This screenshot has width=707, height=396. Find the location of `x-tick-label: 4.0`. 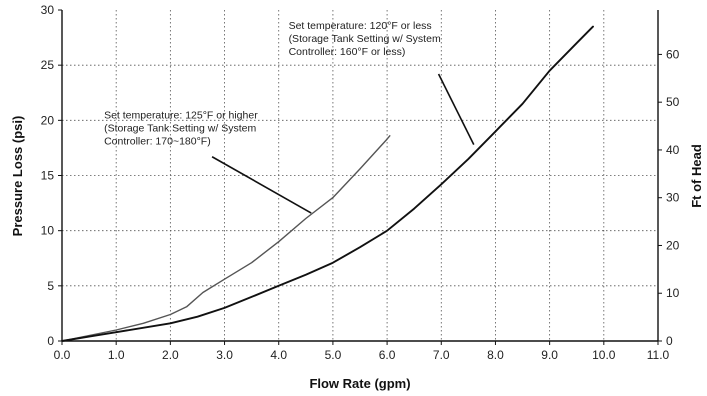

x-tick-label: 4.0 is located at coordinates (278, 355).